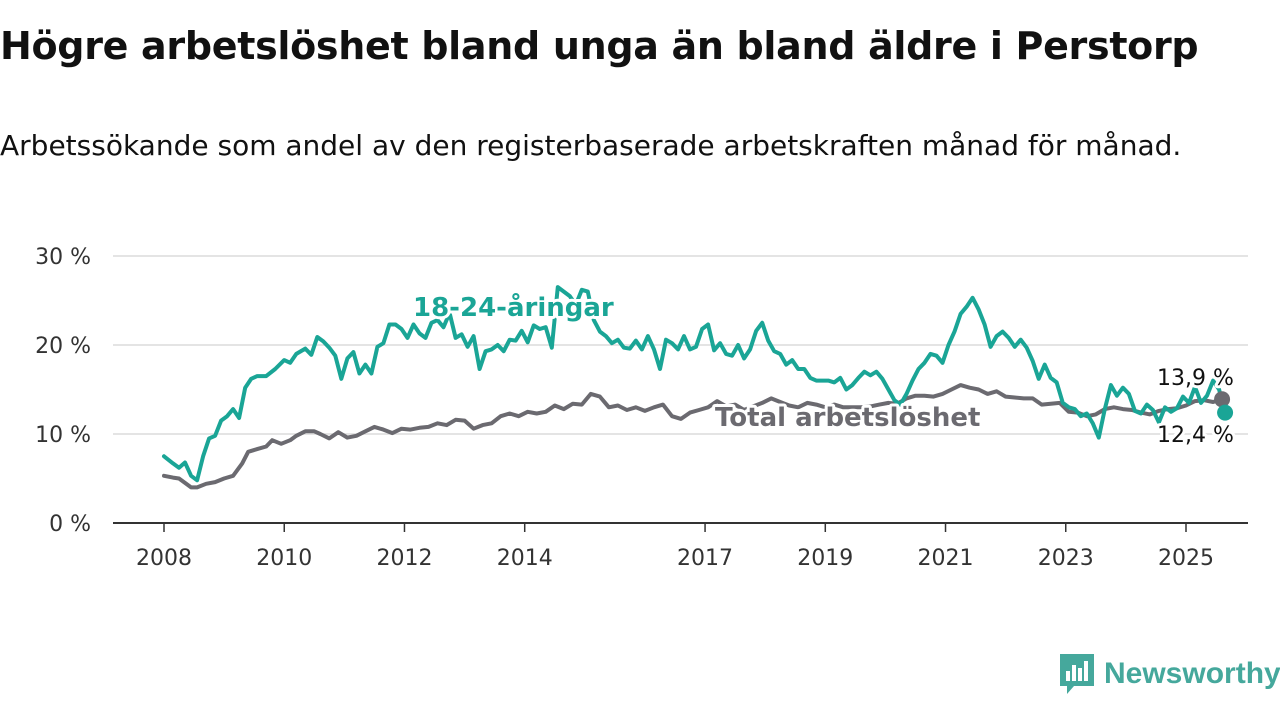 This screenshot has width=1280, height=720. Describe the element at coordinates (164, 558) in the screenshot. I see `x-tick-label: 2008` at that location.